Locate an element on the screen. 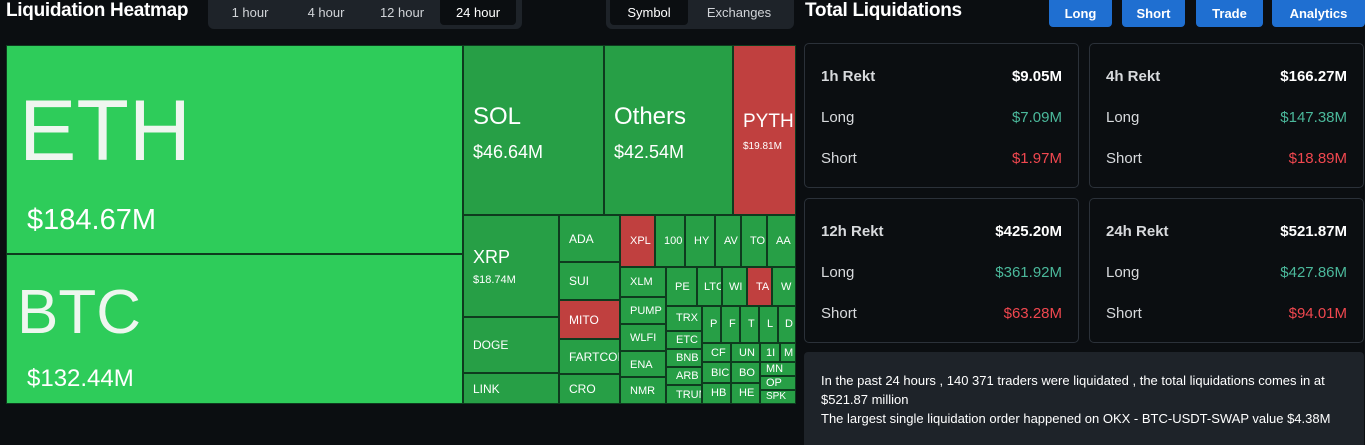 The width and height of the screenshot is (1365, 445). heatmap-cell-hy: HY is located at coordinates (700, 241).